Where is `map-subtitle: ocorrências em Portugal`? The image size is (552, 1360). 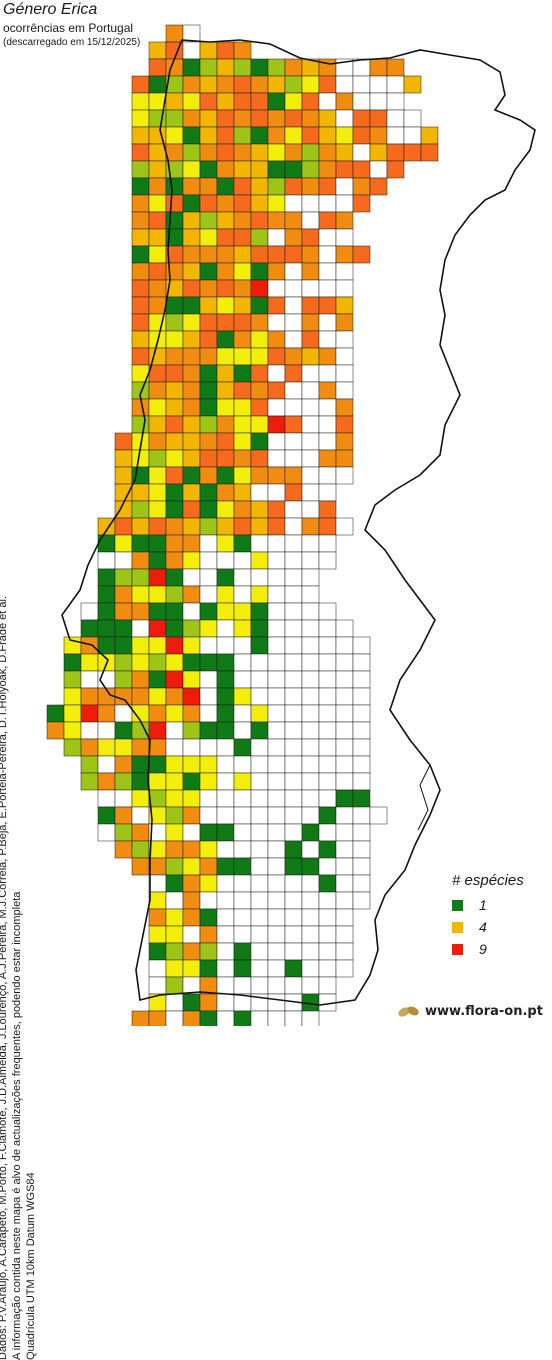 map-subtitle: ocorrências em Portugal is located at coordinates (68, 28).